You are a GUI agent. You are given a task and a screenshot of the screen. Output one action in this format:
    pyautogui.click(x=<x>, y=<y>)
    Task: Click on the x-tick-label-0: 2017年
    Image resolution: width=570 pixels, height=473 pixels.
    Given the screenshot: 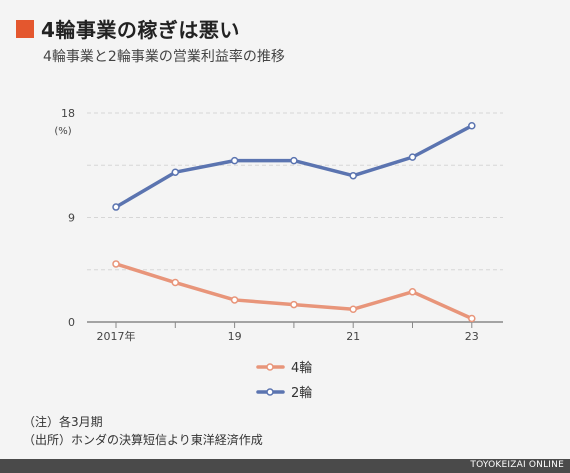 What is the action you would take?
    pyautogui.click(x=116, y=336)
    